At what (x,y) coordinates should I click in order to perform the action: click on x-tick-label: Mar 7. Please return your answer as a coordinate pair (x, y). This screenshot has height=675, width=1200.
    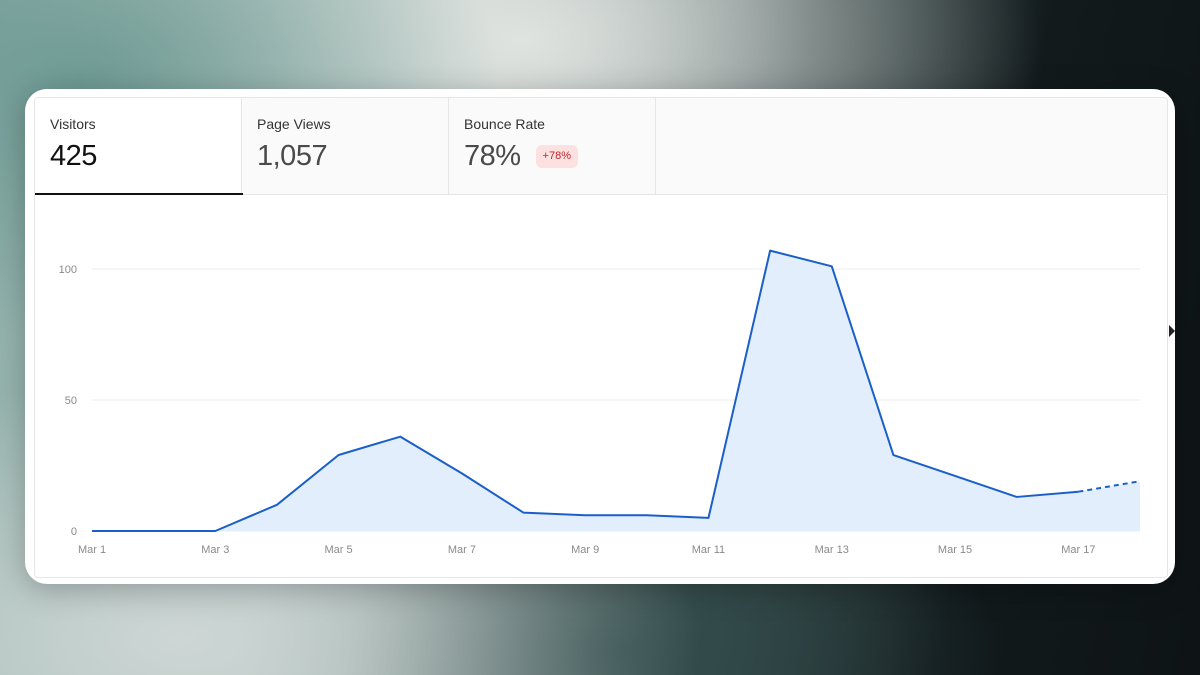
    Looking at the image, I should click on (462, 550).